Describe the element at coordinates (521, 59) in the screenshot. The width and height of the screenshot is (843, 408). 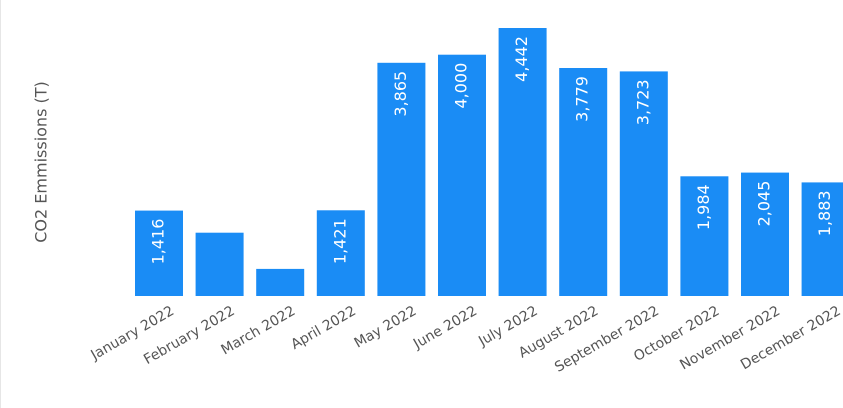
I see `bar-value-label-7: 4,442` at that location.